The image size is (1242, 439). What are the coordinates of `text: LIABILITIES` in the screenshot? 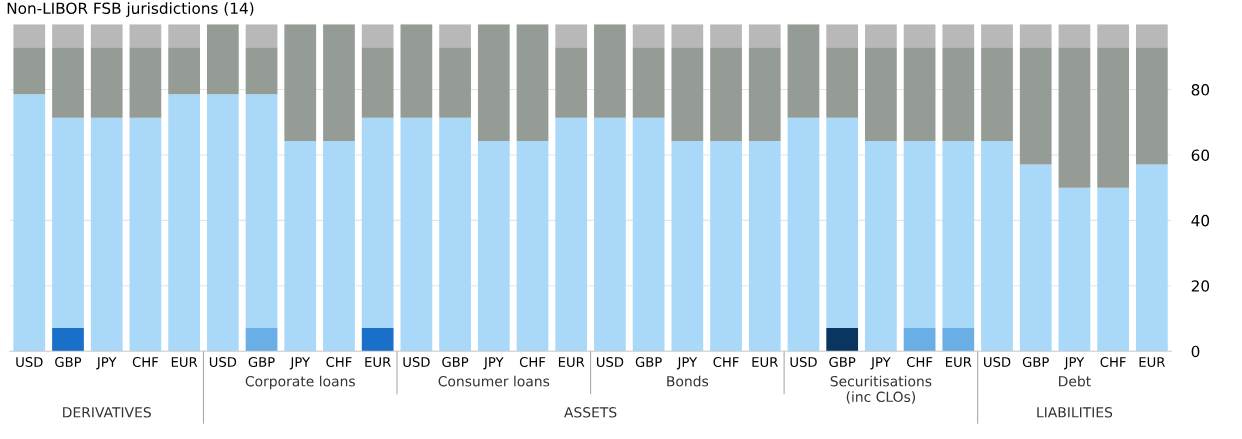 It's located at (1075, 412).